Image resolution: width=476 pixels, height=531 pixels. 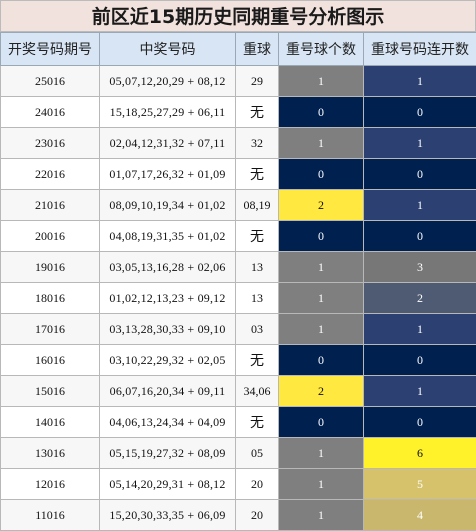 I want to click on run-count-cell: 4, so click(x=420, y=515).